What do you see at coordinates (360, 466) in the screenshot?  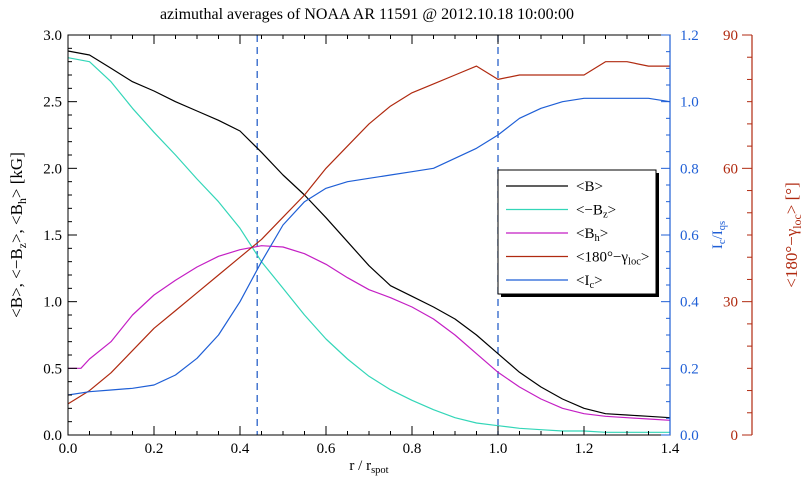 I see `label-text: r / r` at bounding box center [360, 466].